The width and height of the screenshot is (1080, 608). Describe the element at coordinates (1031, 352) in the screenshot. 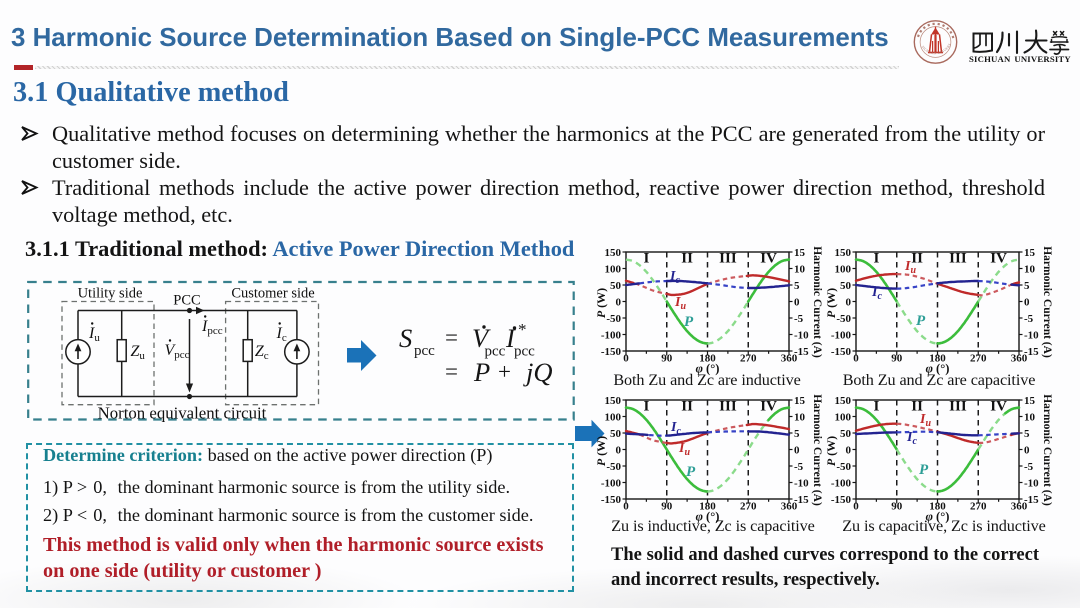

I see `svg-text: -15` at that location.